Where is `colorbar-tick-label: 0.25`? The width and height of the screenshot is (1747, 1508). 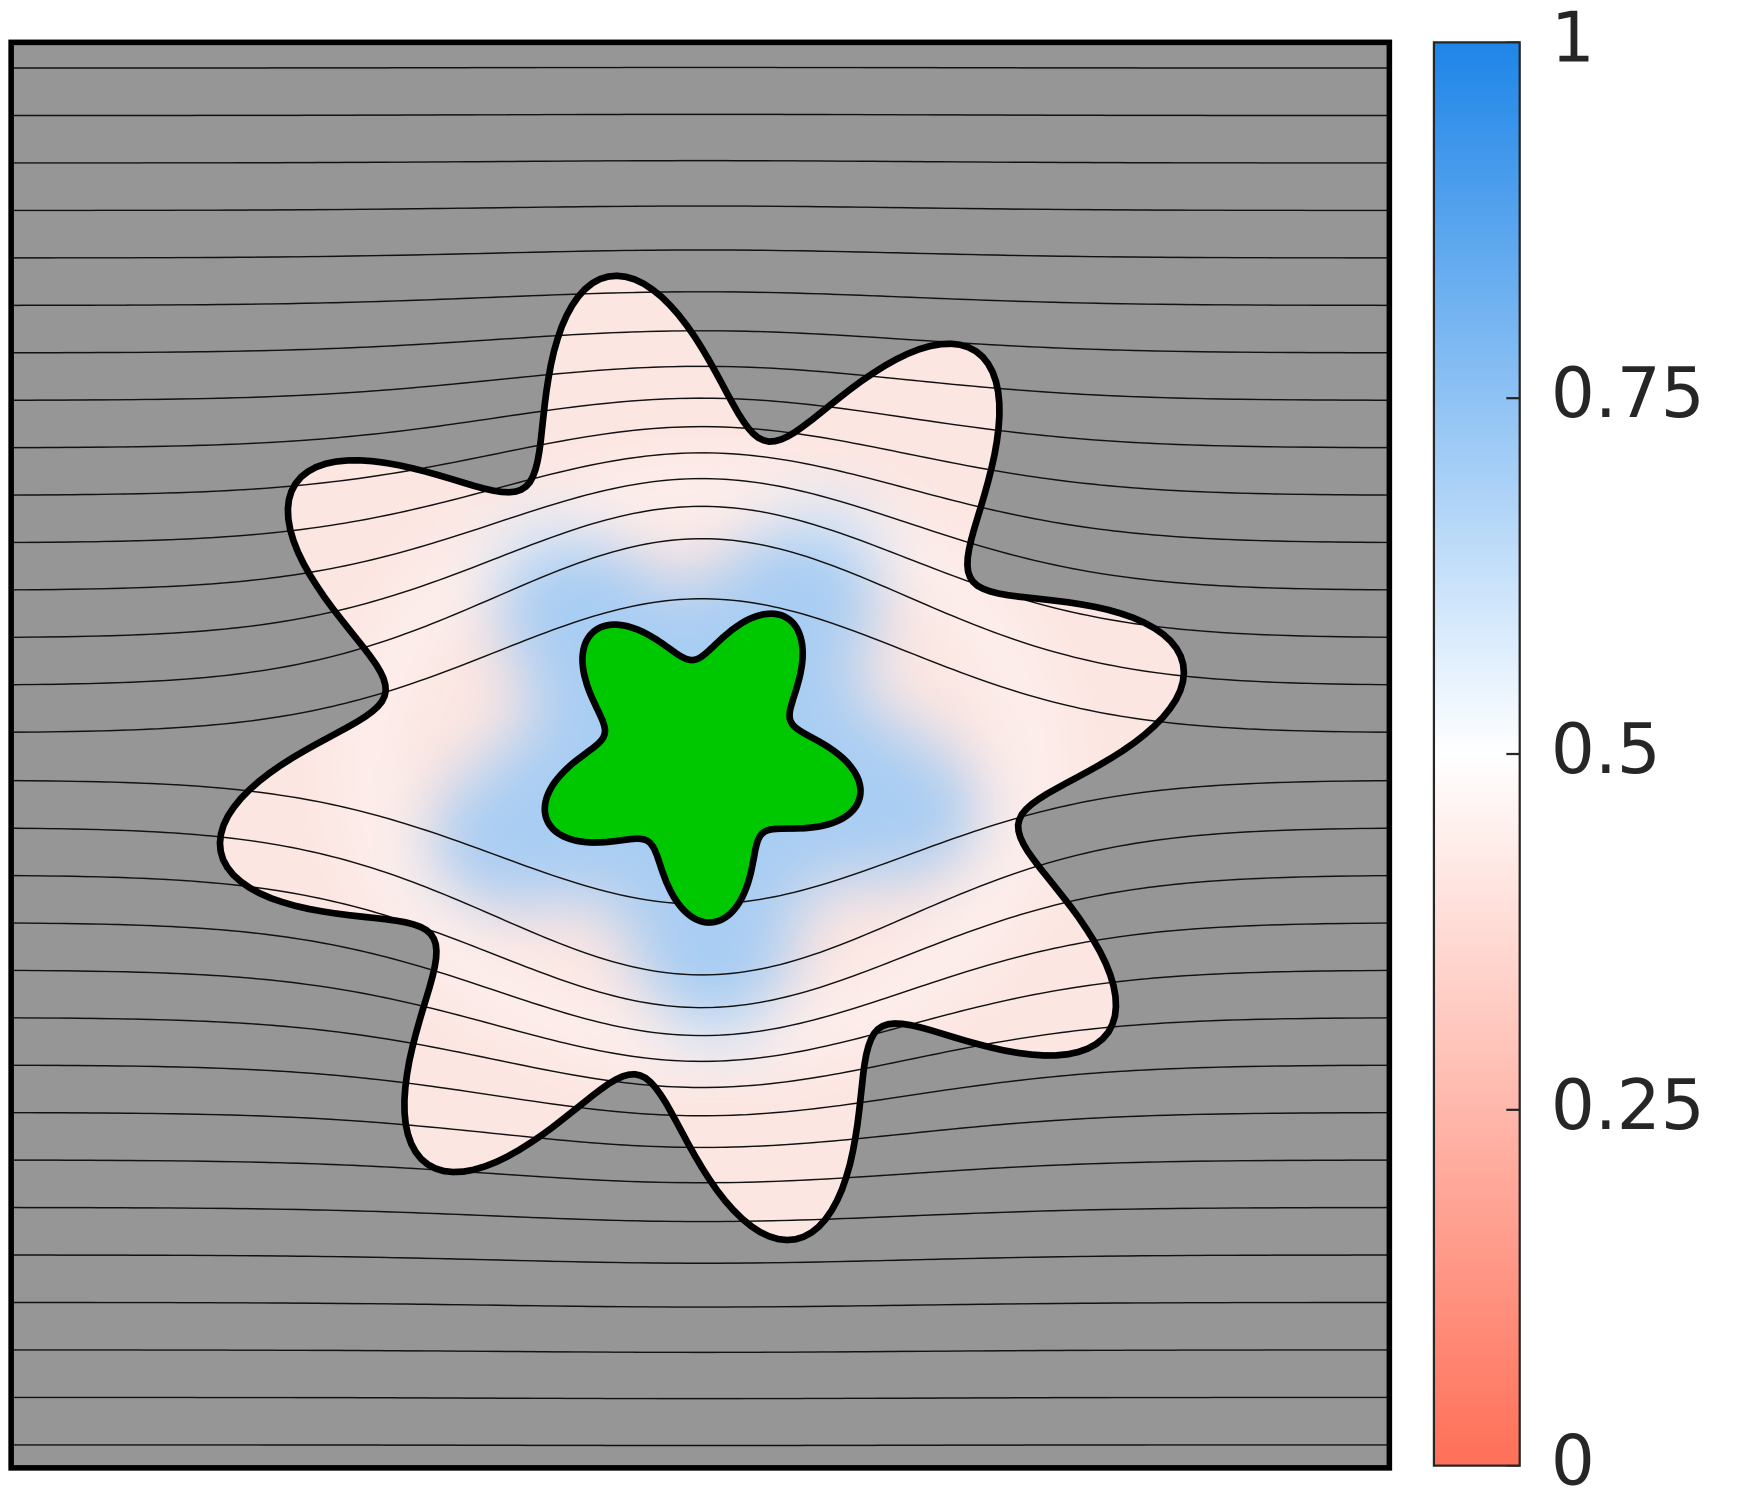 colorbar-tick-label: 0.25 is located at coordinates (1628, 1106).